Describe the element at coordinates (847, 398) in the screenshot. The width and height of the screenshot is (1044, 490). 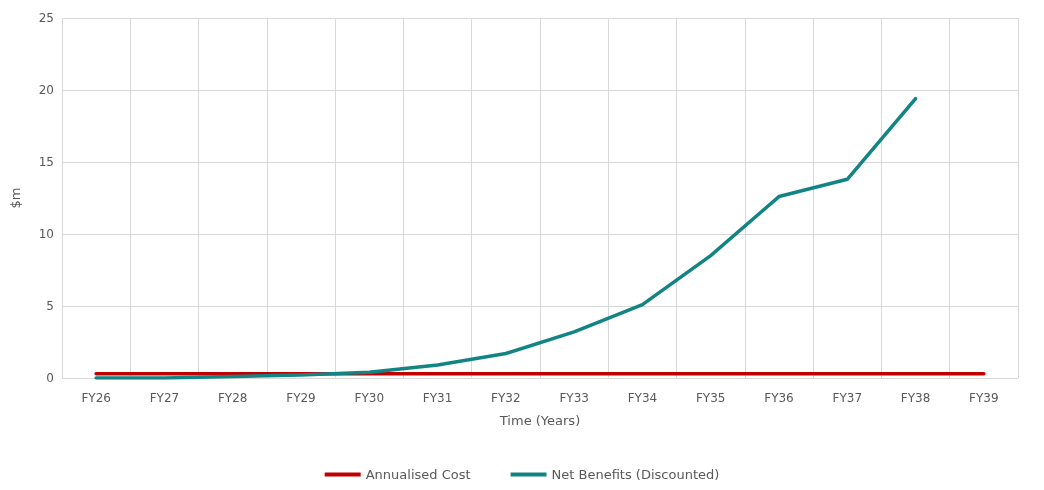
I see `x-tick-label: FY37` at that location.